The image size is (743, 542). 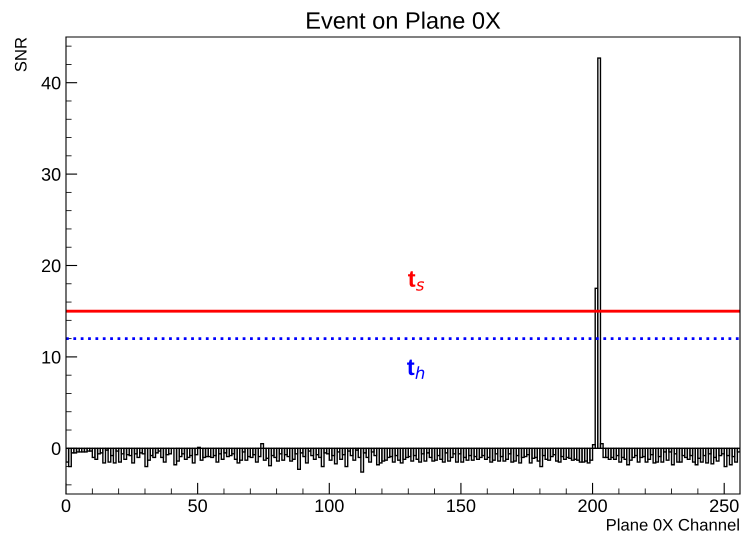 What do you see at coordinates (66, 505) in the screenshot?
I see `x-tick-label: 0` at bounding box center [66, 505].